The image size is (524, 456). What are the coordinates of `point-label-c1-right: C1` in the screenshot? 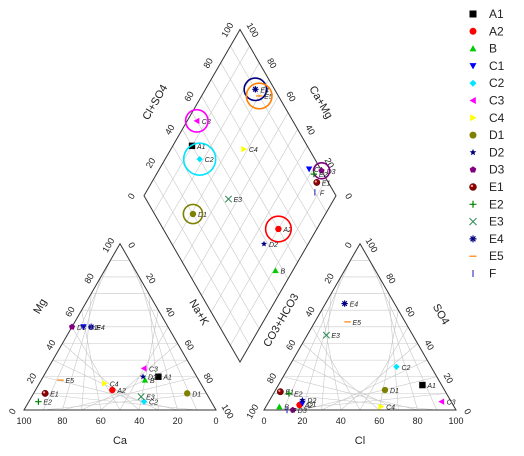 It's located at (311, 404).